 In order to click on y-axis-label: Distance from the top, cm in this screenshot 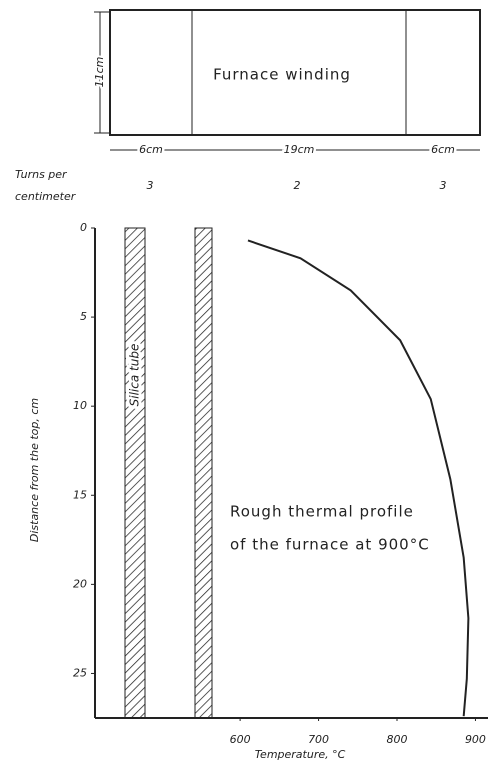, I will do `click(34, 470)`.